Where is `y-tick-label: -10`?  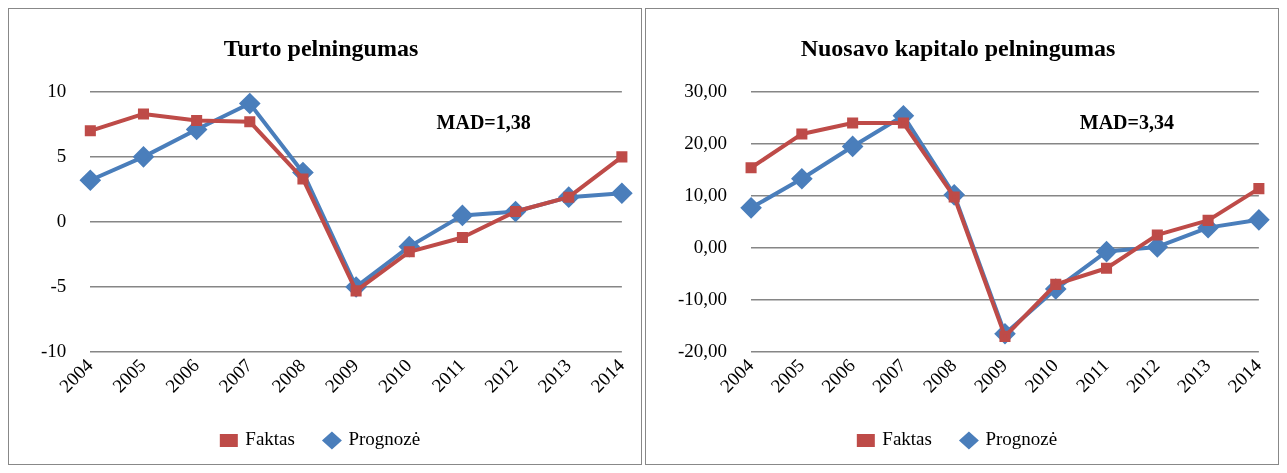 y-tick-label: -10 is located at coordinates (54, 350).